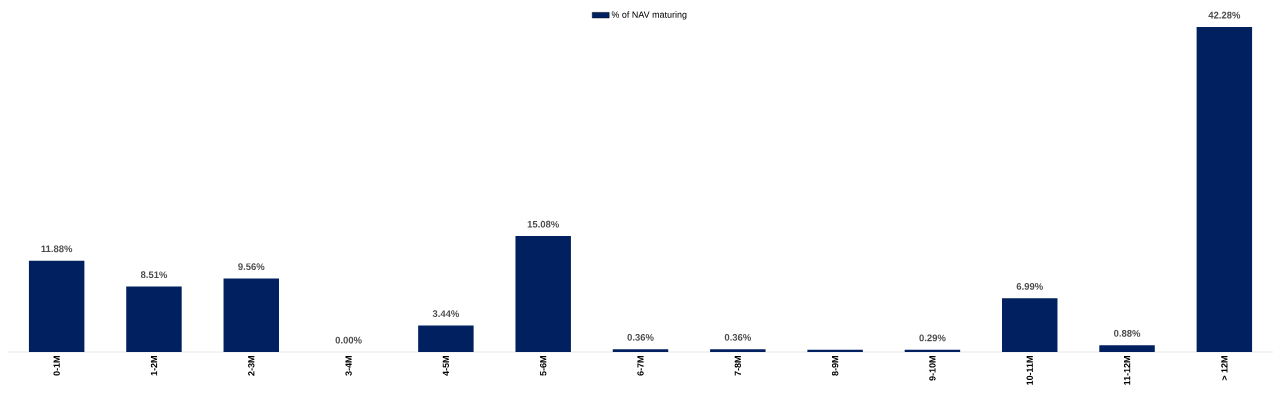 This screenshot has height=413, width=1277. Describe the element at coordinates (348, 366) in the screenshot. I see `x-tick-label: 3-4M` at that location.